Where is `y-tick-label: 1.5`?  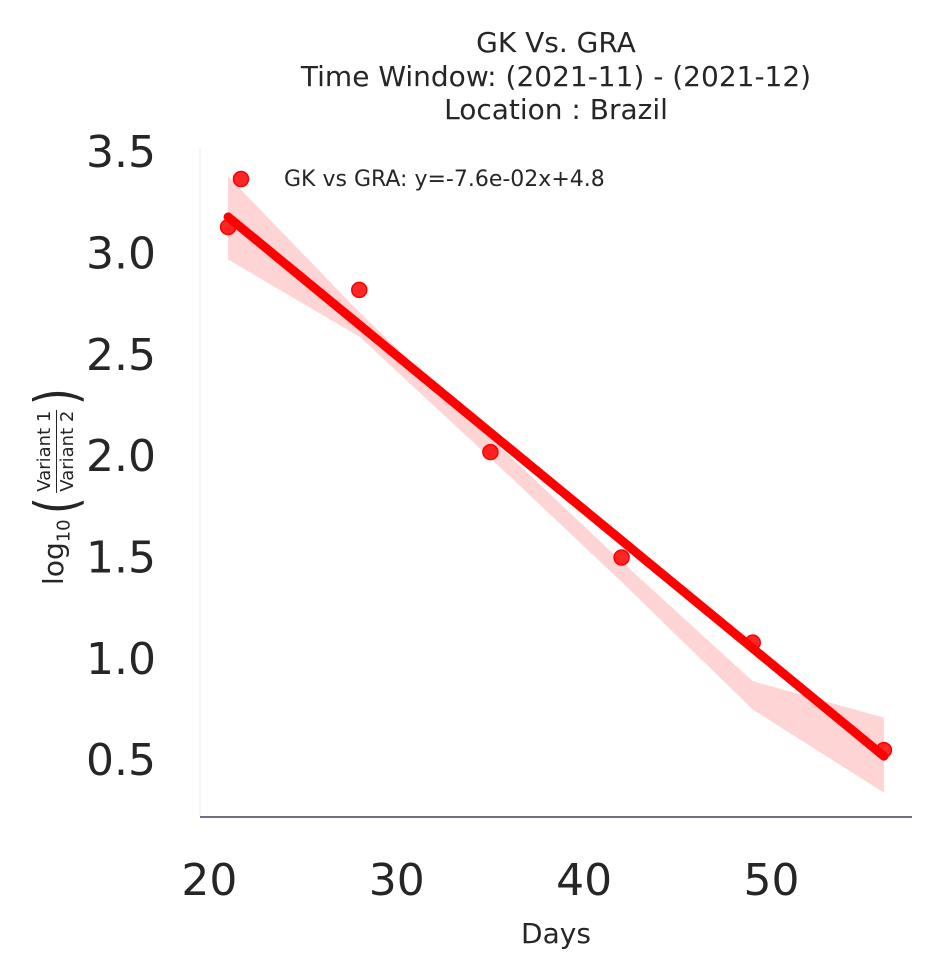
y-tick-label: 1.5 is located at coordinates (121, 558).